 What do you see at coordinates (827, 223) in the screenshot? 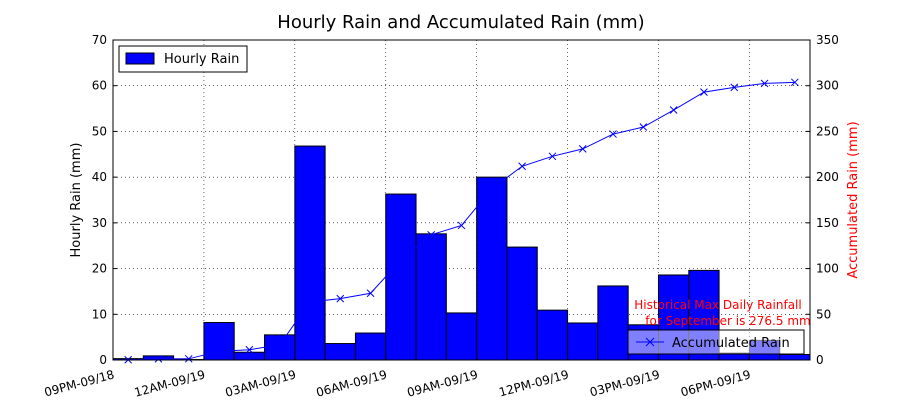
I see `y2-tick-label: 150` at bounding box center [827, 223].